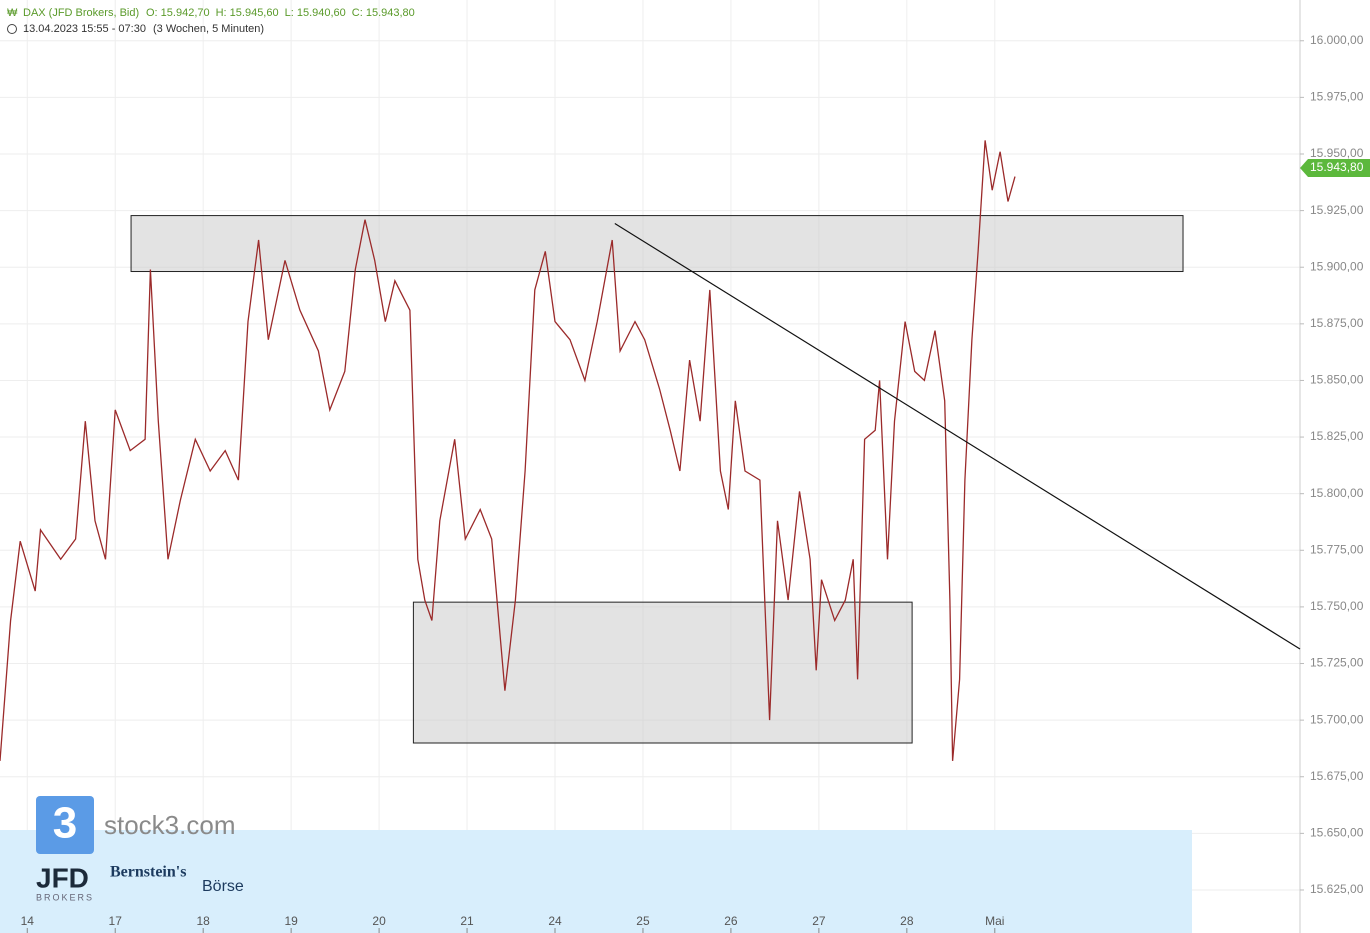  I want to click on ohlc-label: L: 15.940,60, so click(315, 13).